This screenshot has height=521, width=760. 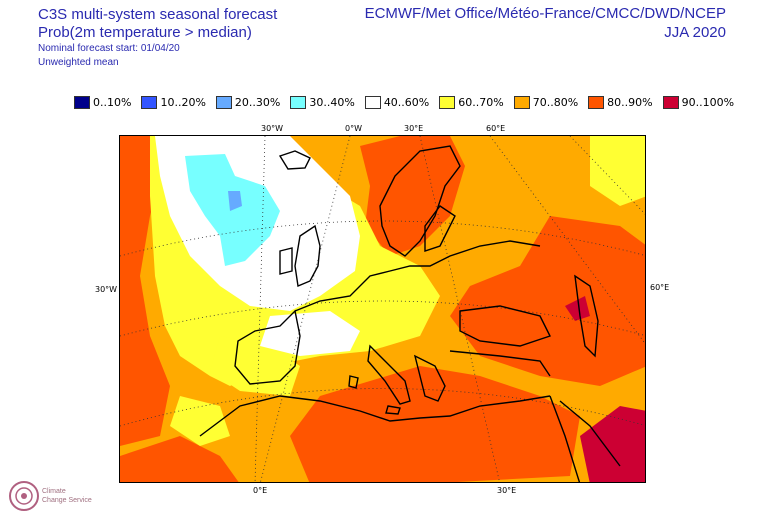 I want to click on logo-line-1: Climate, so click(x=54, y=491).